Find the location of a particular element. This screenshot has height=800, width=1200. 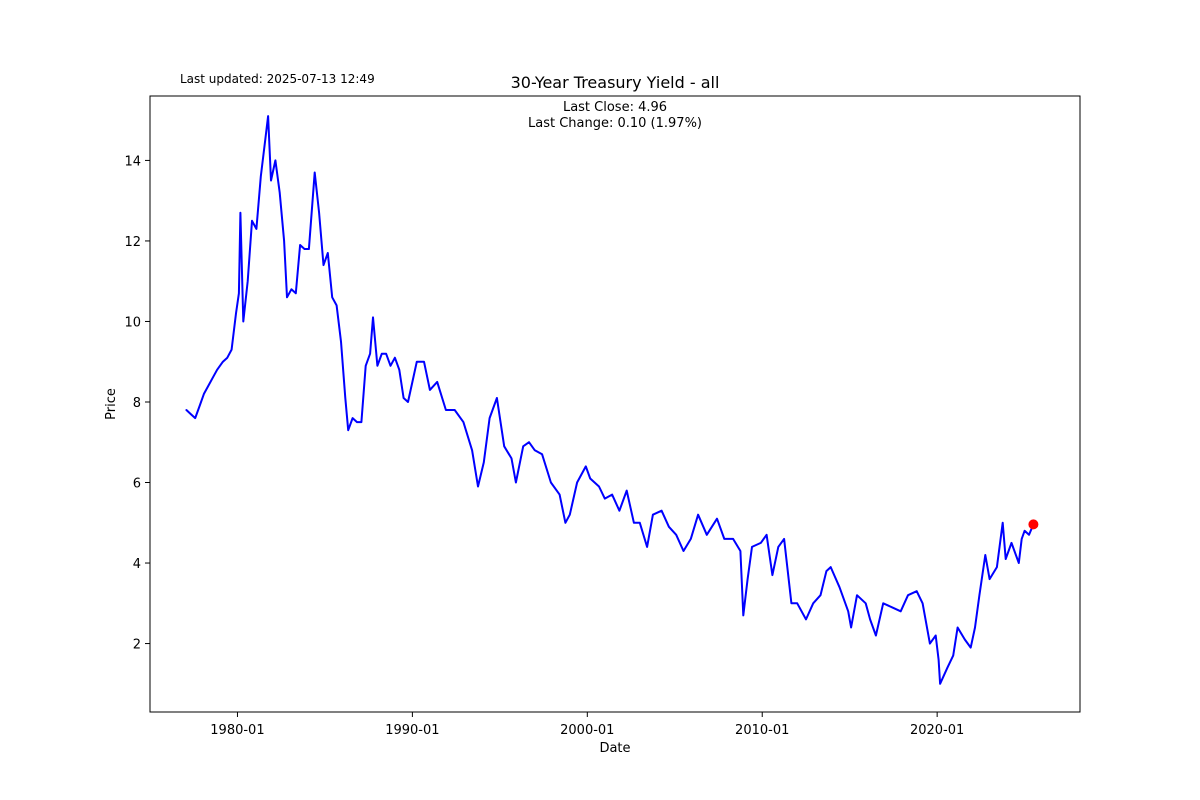

x-tick-label: 2020-01 is located at coordinates (937, 730).